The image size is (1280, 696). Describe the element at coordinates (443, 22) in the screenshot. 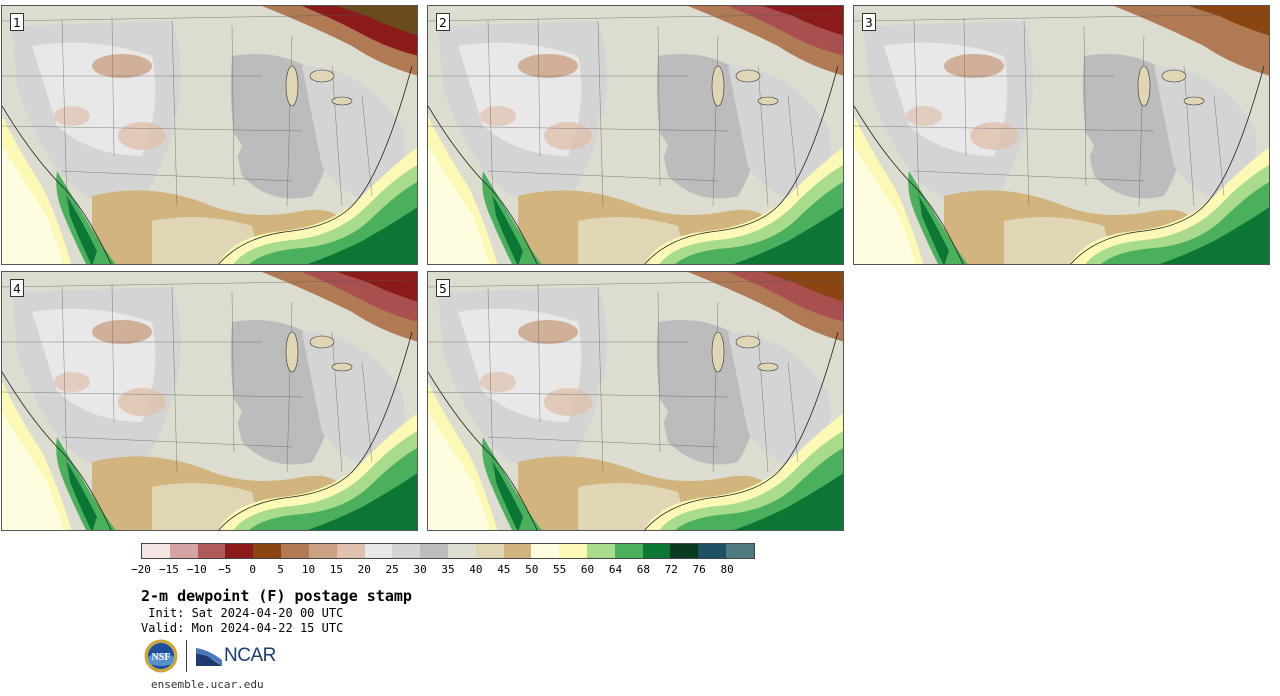

I see `panel-number-label: 2` at that location.